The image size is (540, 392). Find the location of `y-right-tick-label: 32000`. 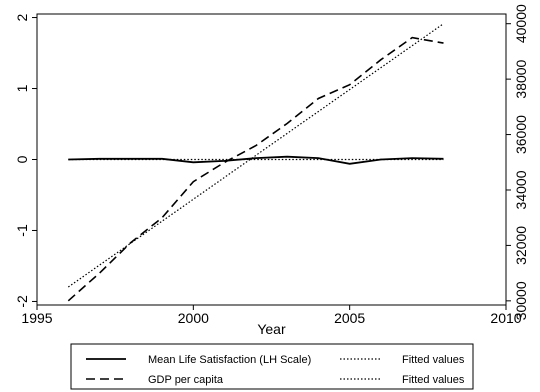

y-right-tick-label: 32000 is located at coordinates (521, 245).